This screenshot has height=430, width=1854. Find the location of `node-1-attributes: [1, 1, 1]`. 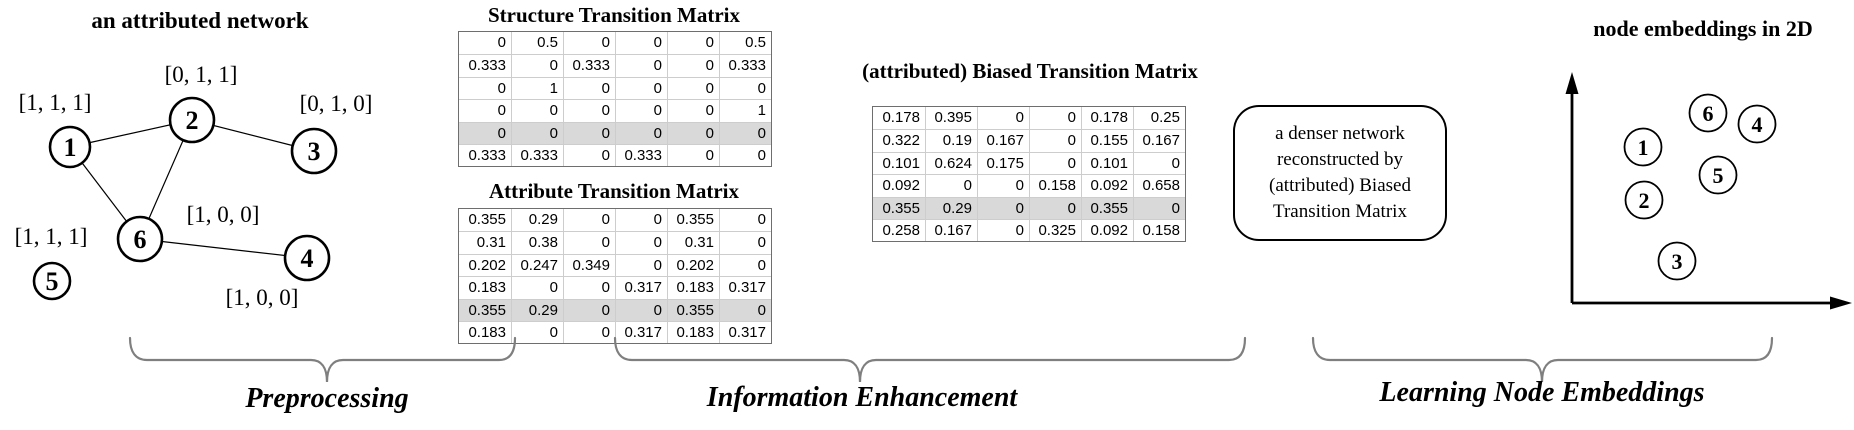

node-1-attributes: [1, 1, 1] is located at coordinates (55, 102).